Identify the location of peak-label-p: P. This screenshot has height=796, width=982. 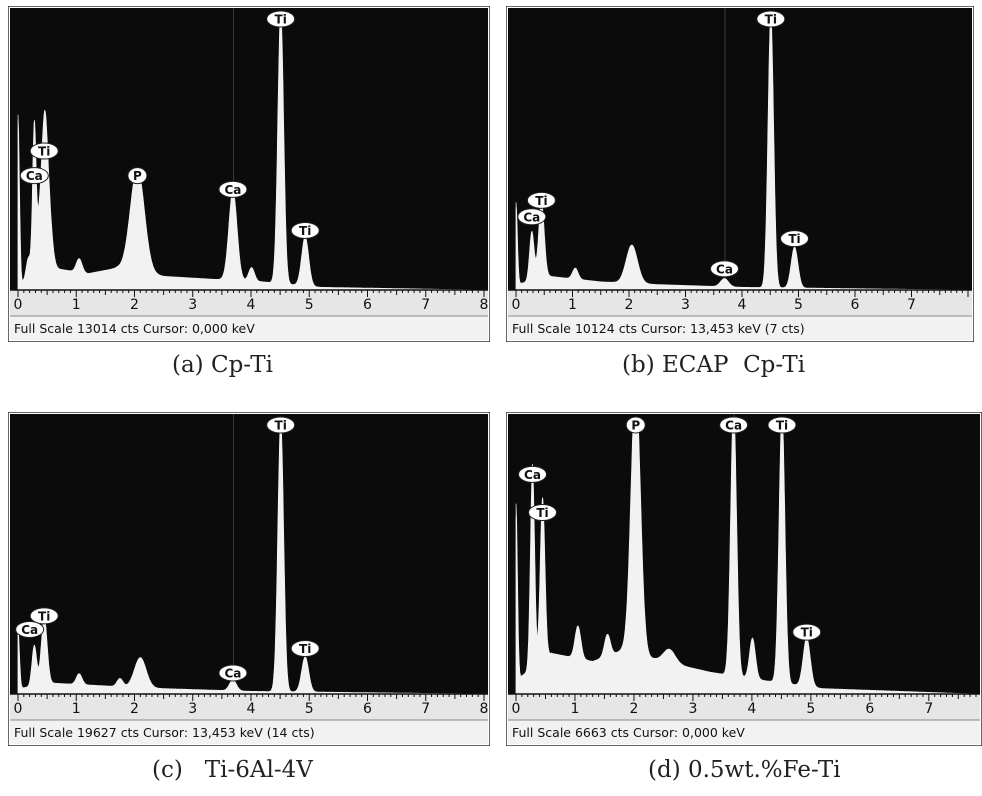
(635, 425).